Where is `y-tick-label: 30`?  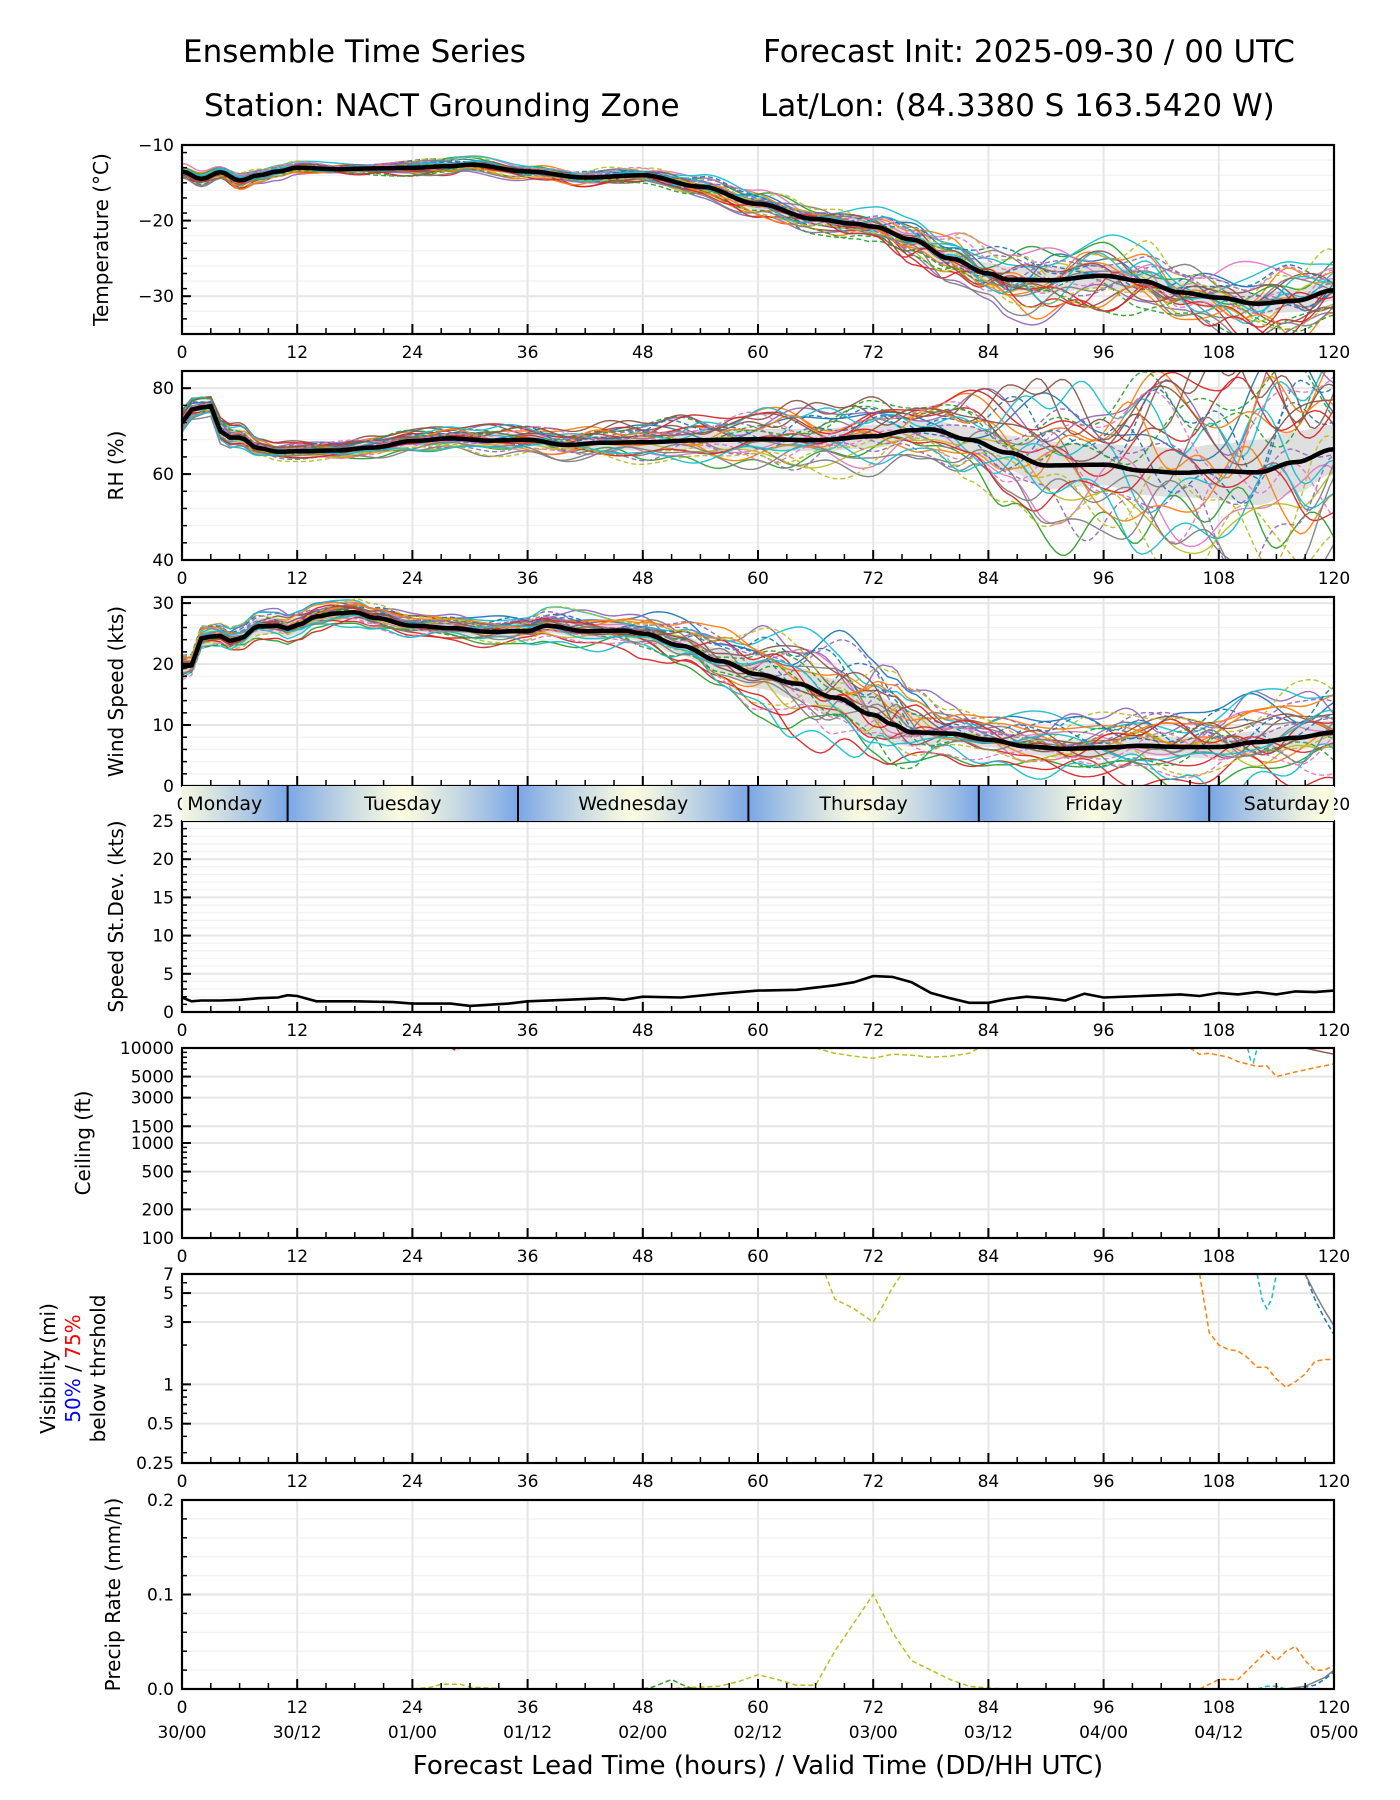
y-tick-label: 30 is located at coordinates (163, 604).